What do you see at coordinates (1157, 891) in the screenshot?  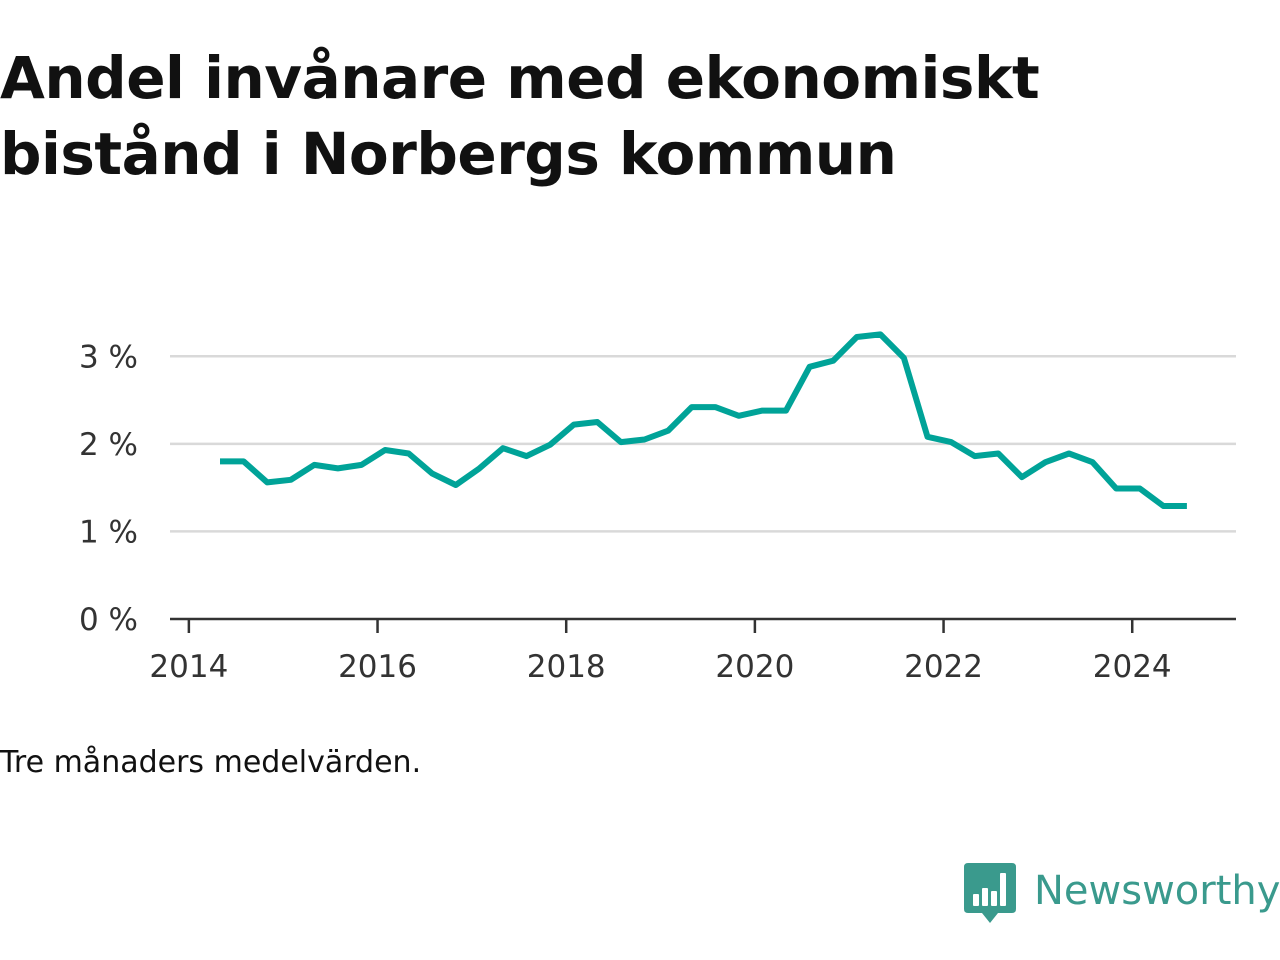 I see `brand-name: Newsworthy` at bounding box center [1157, 891].